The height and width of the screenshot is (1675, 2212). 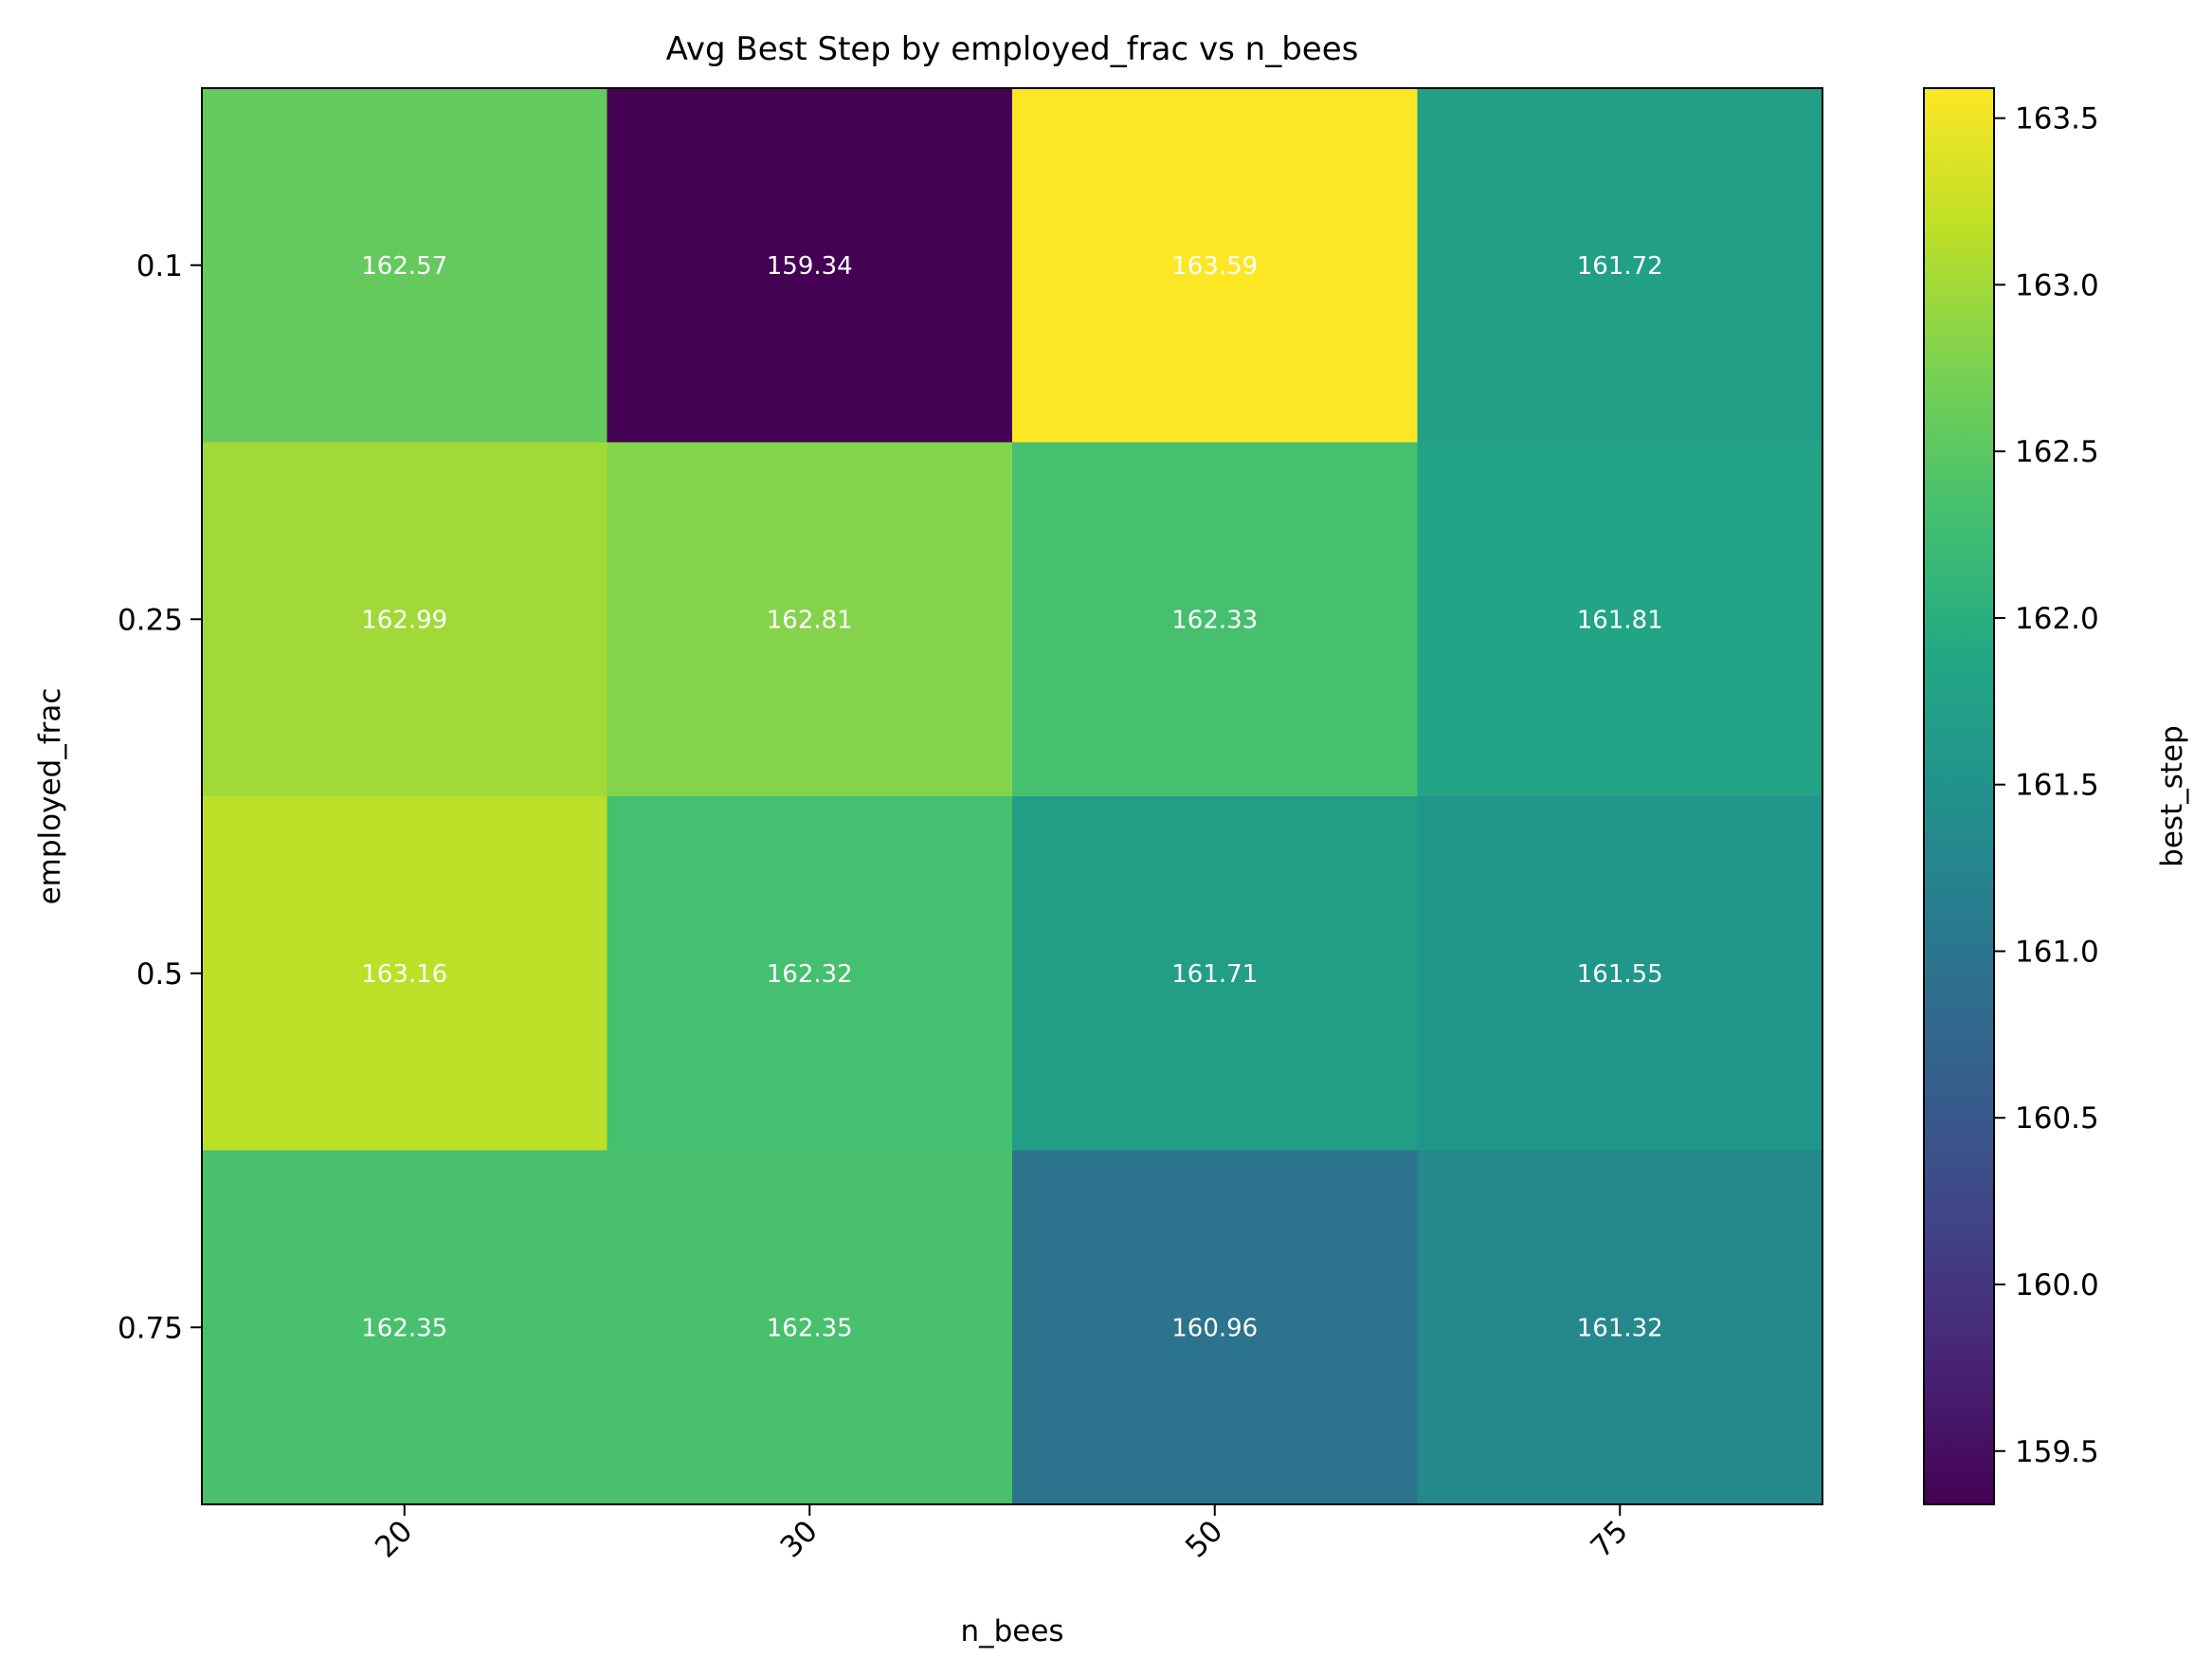 I want to click on y-tick-label: 0.5, so click(x=159, y=974).